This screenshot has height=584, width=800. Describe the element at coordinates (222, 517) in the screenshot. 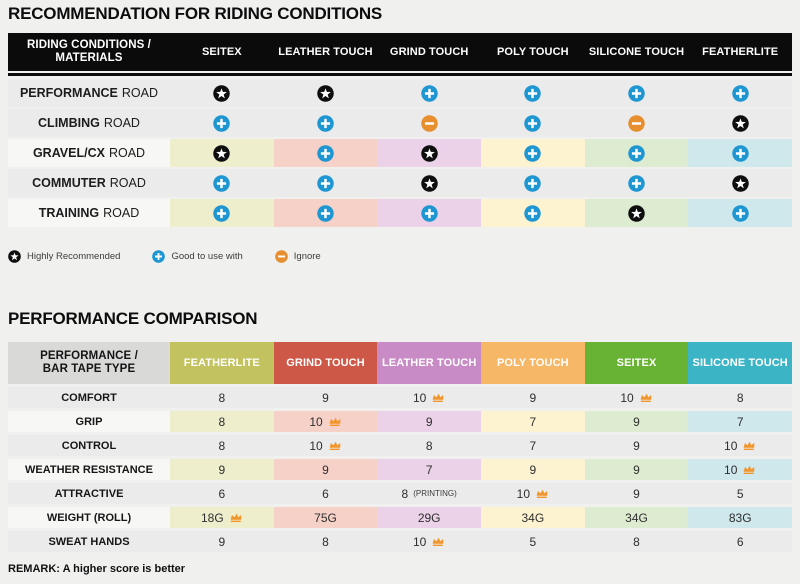

I see `score-cell: 18G` at that location.